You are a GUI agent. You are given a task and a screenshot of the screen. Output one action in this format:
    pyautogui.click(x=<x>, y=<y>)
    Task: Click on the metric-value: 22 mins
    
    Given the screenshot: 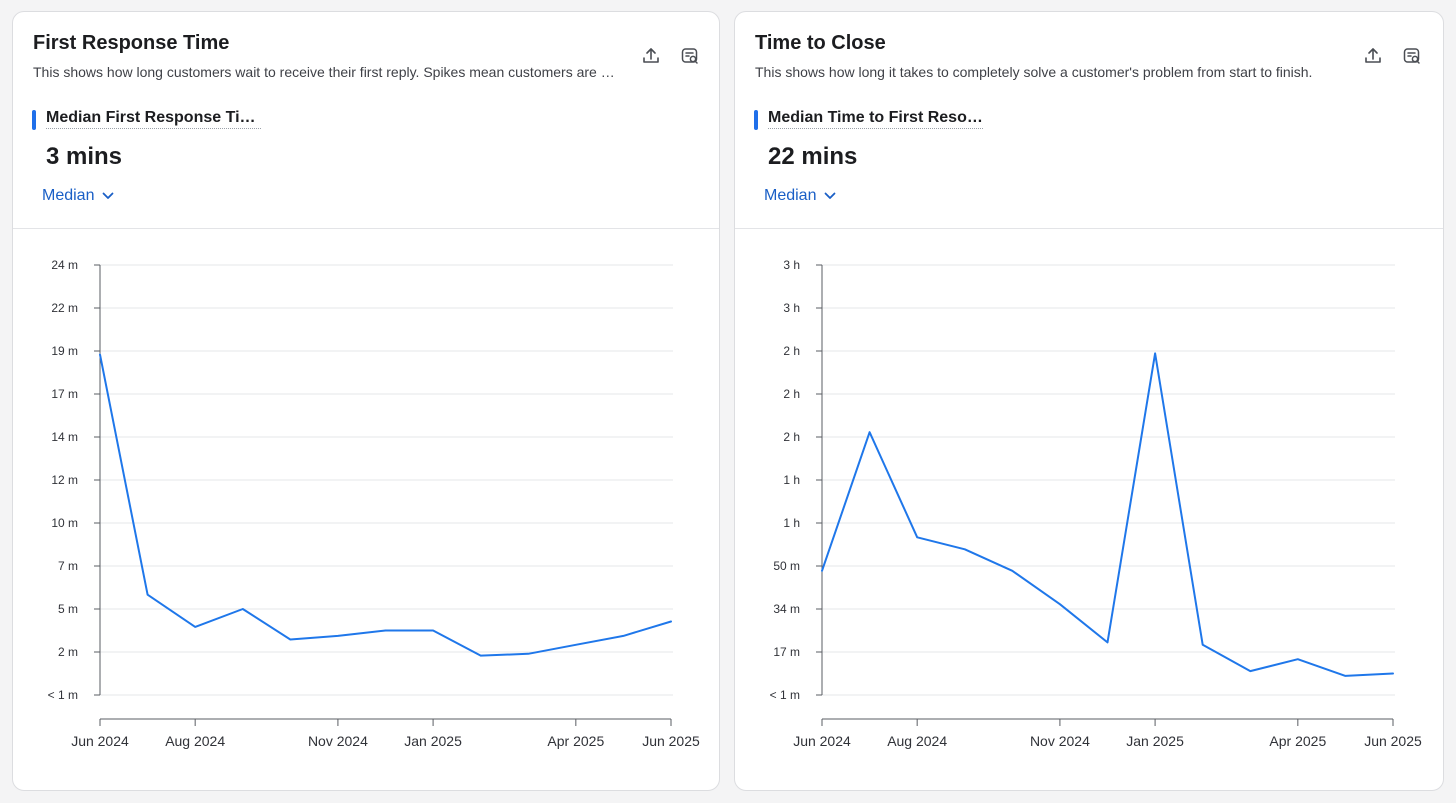 What is the action you would take?
    pyautogui.click(x=813, y=156)
    